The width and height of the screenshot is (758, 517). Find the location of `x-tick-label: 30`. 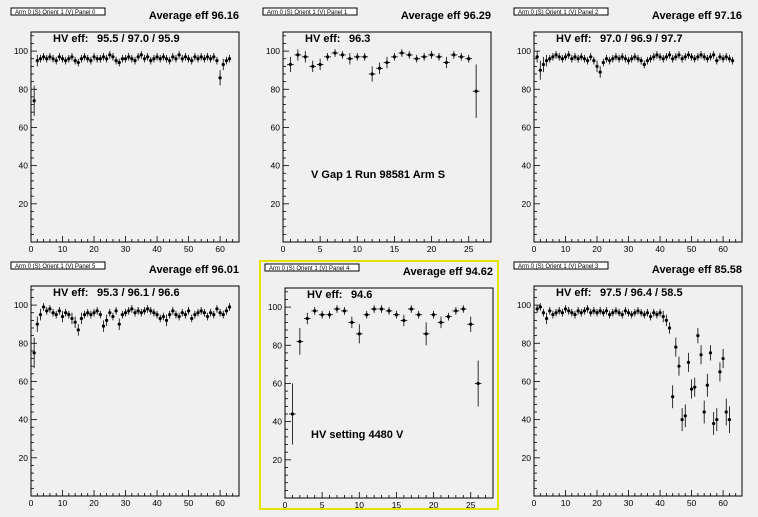

x-tick-label: 30 is located at coordinates (629, 249).